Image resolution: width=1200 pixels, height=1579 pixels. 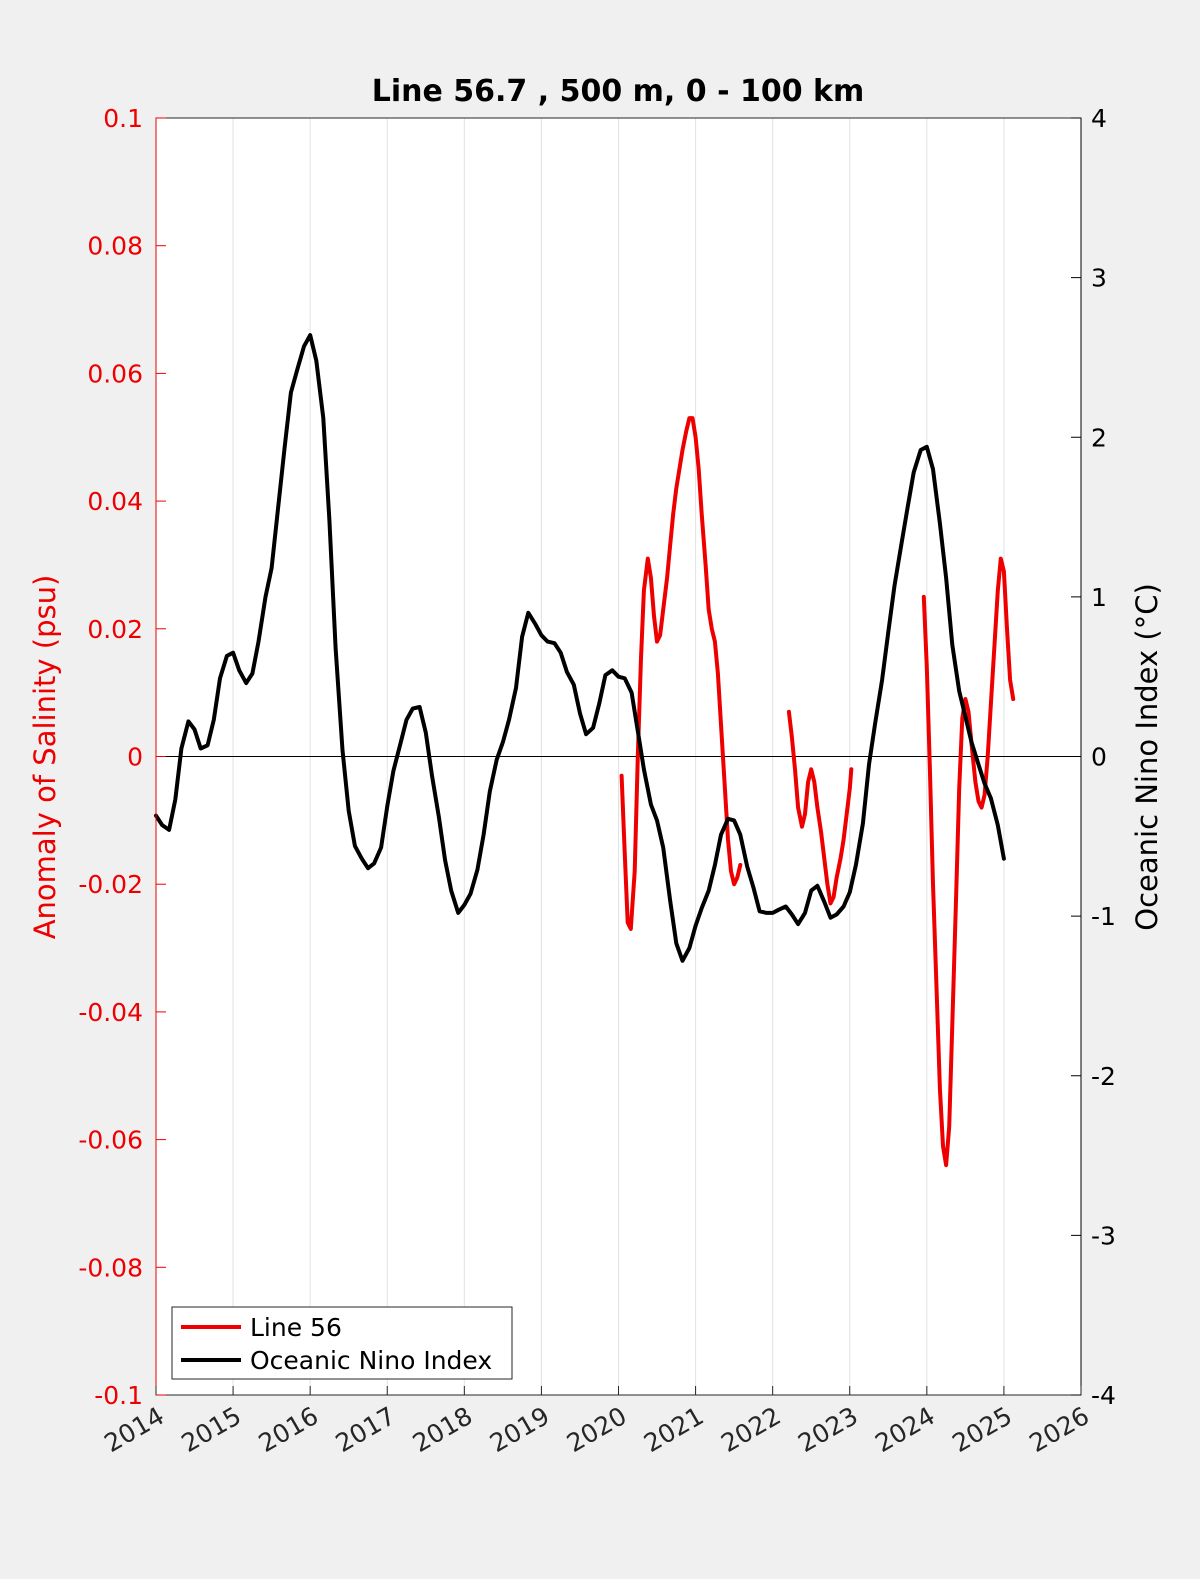 I want to click on y-left-tick-label: 0, so click(x=135, y=757).